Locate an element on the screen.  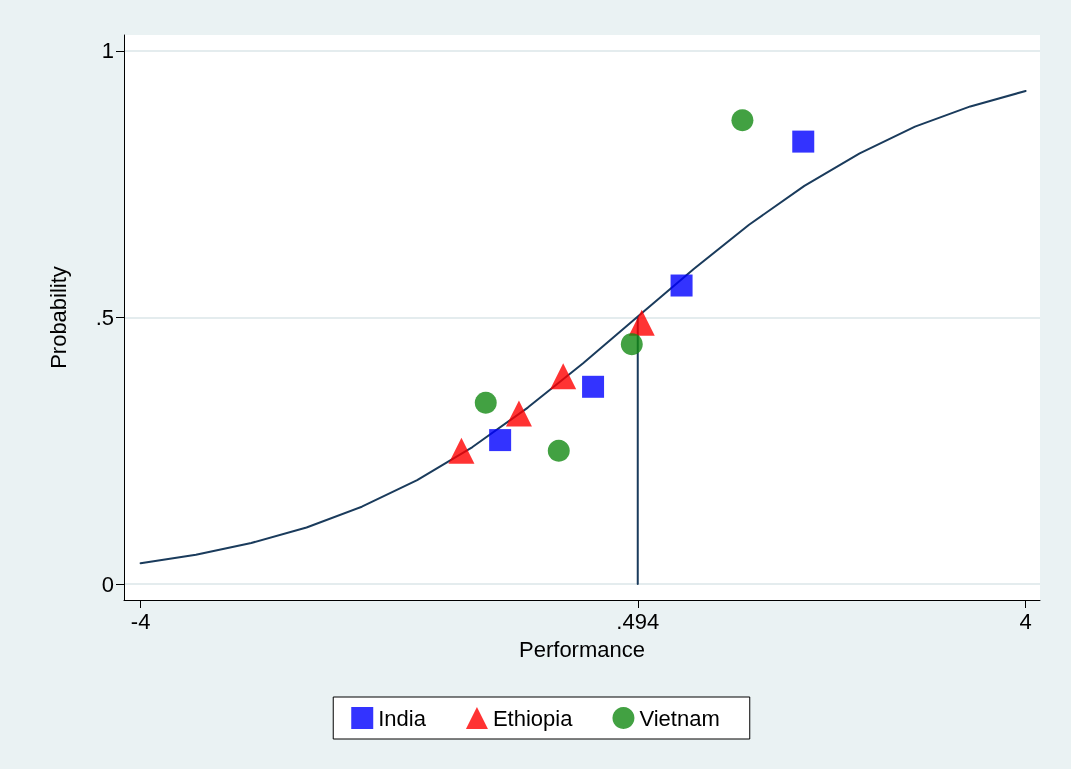
x-tick-label: 4 is located at coordinates (1025, 621).